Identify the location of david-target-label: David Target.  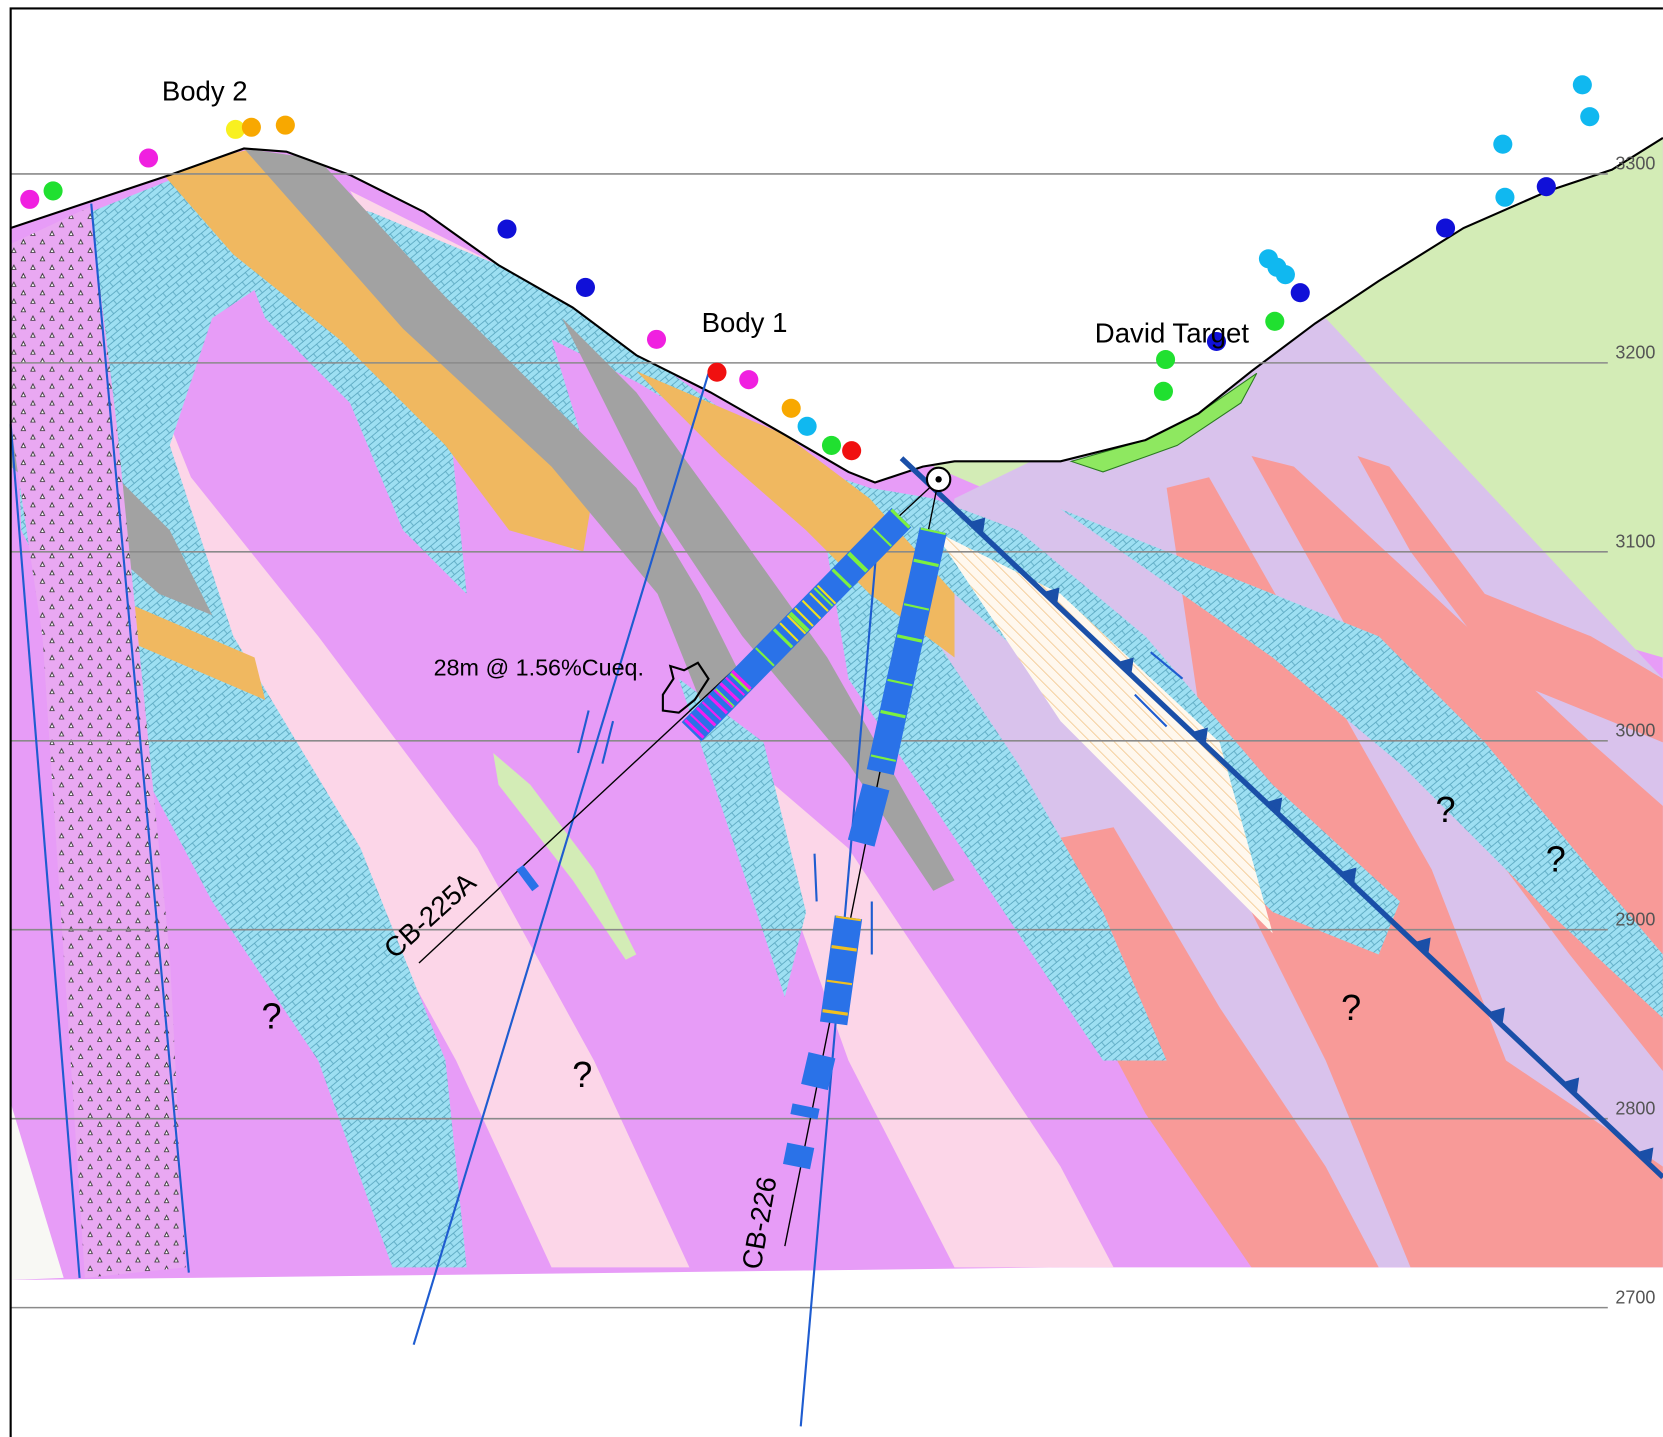
(1172, 333).